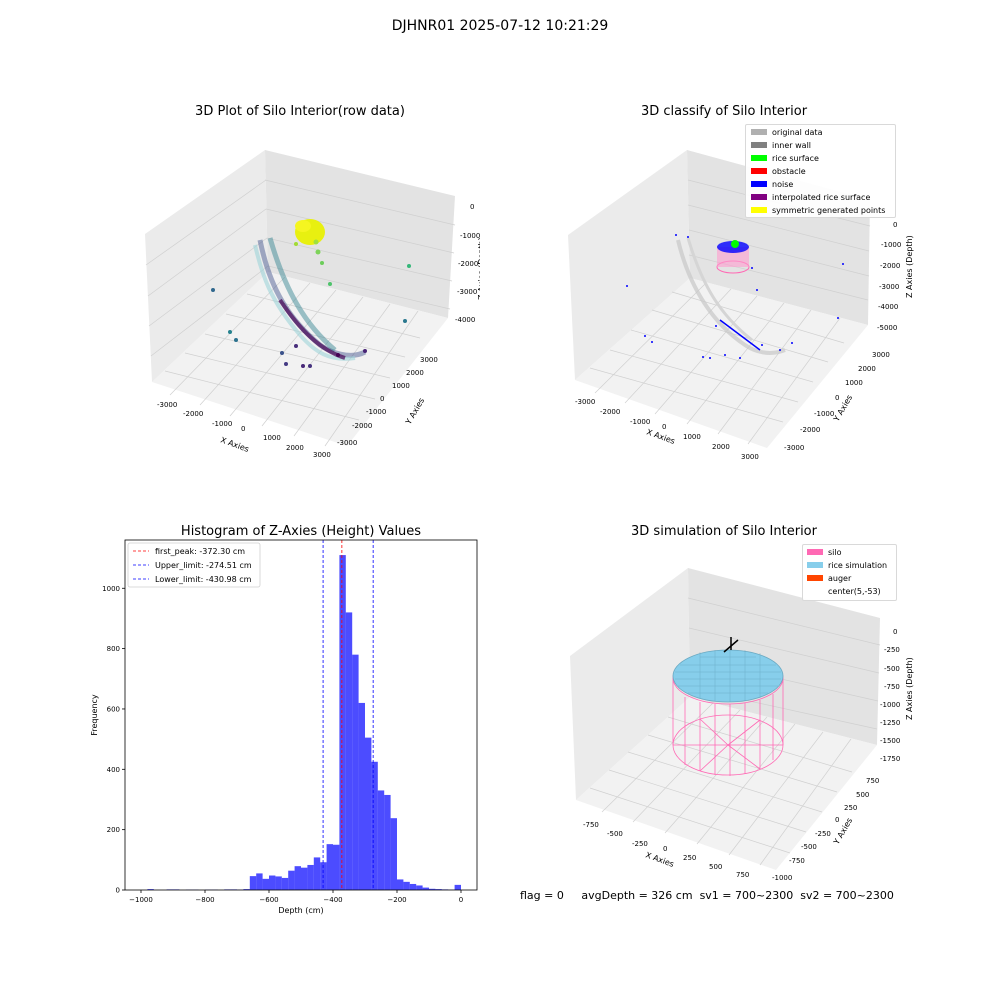  I want to click on x-tick-label: −400, so click(332, 900).